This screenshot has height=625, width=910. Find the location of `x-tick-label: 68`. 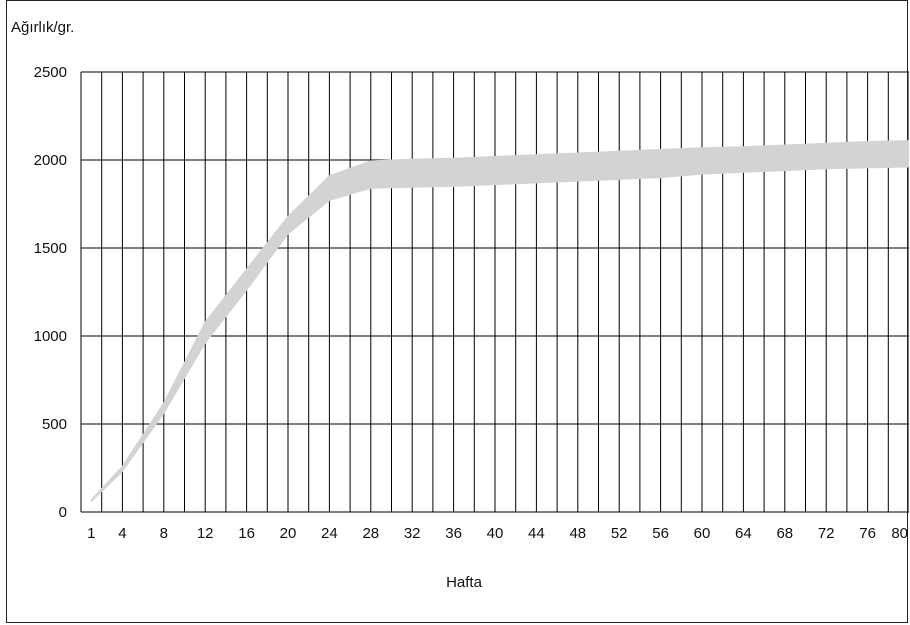

x-tick-label: 68 is located at coordinates (784, 533).